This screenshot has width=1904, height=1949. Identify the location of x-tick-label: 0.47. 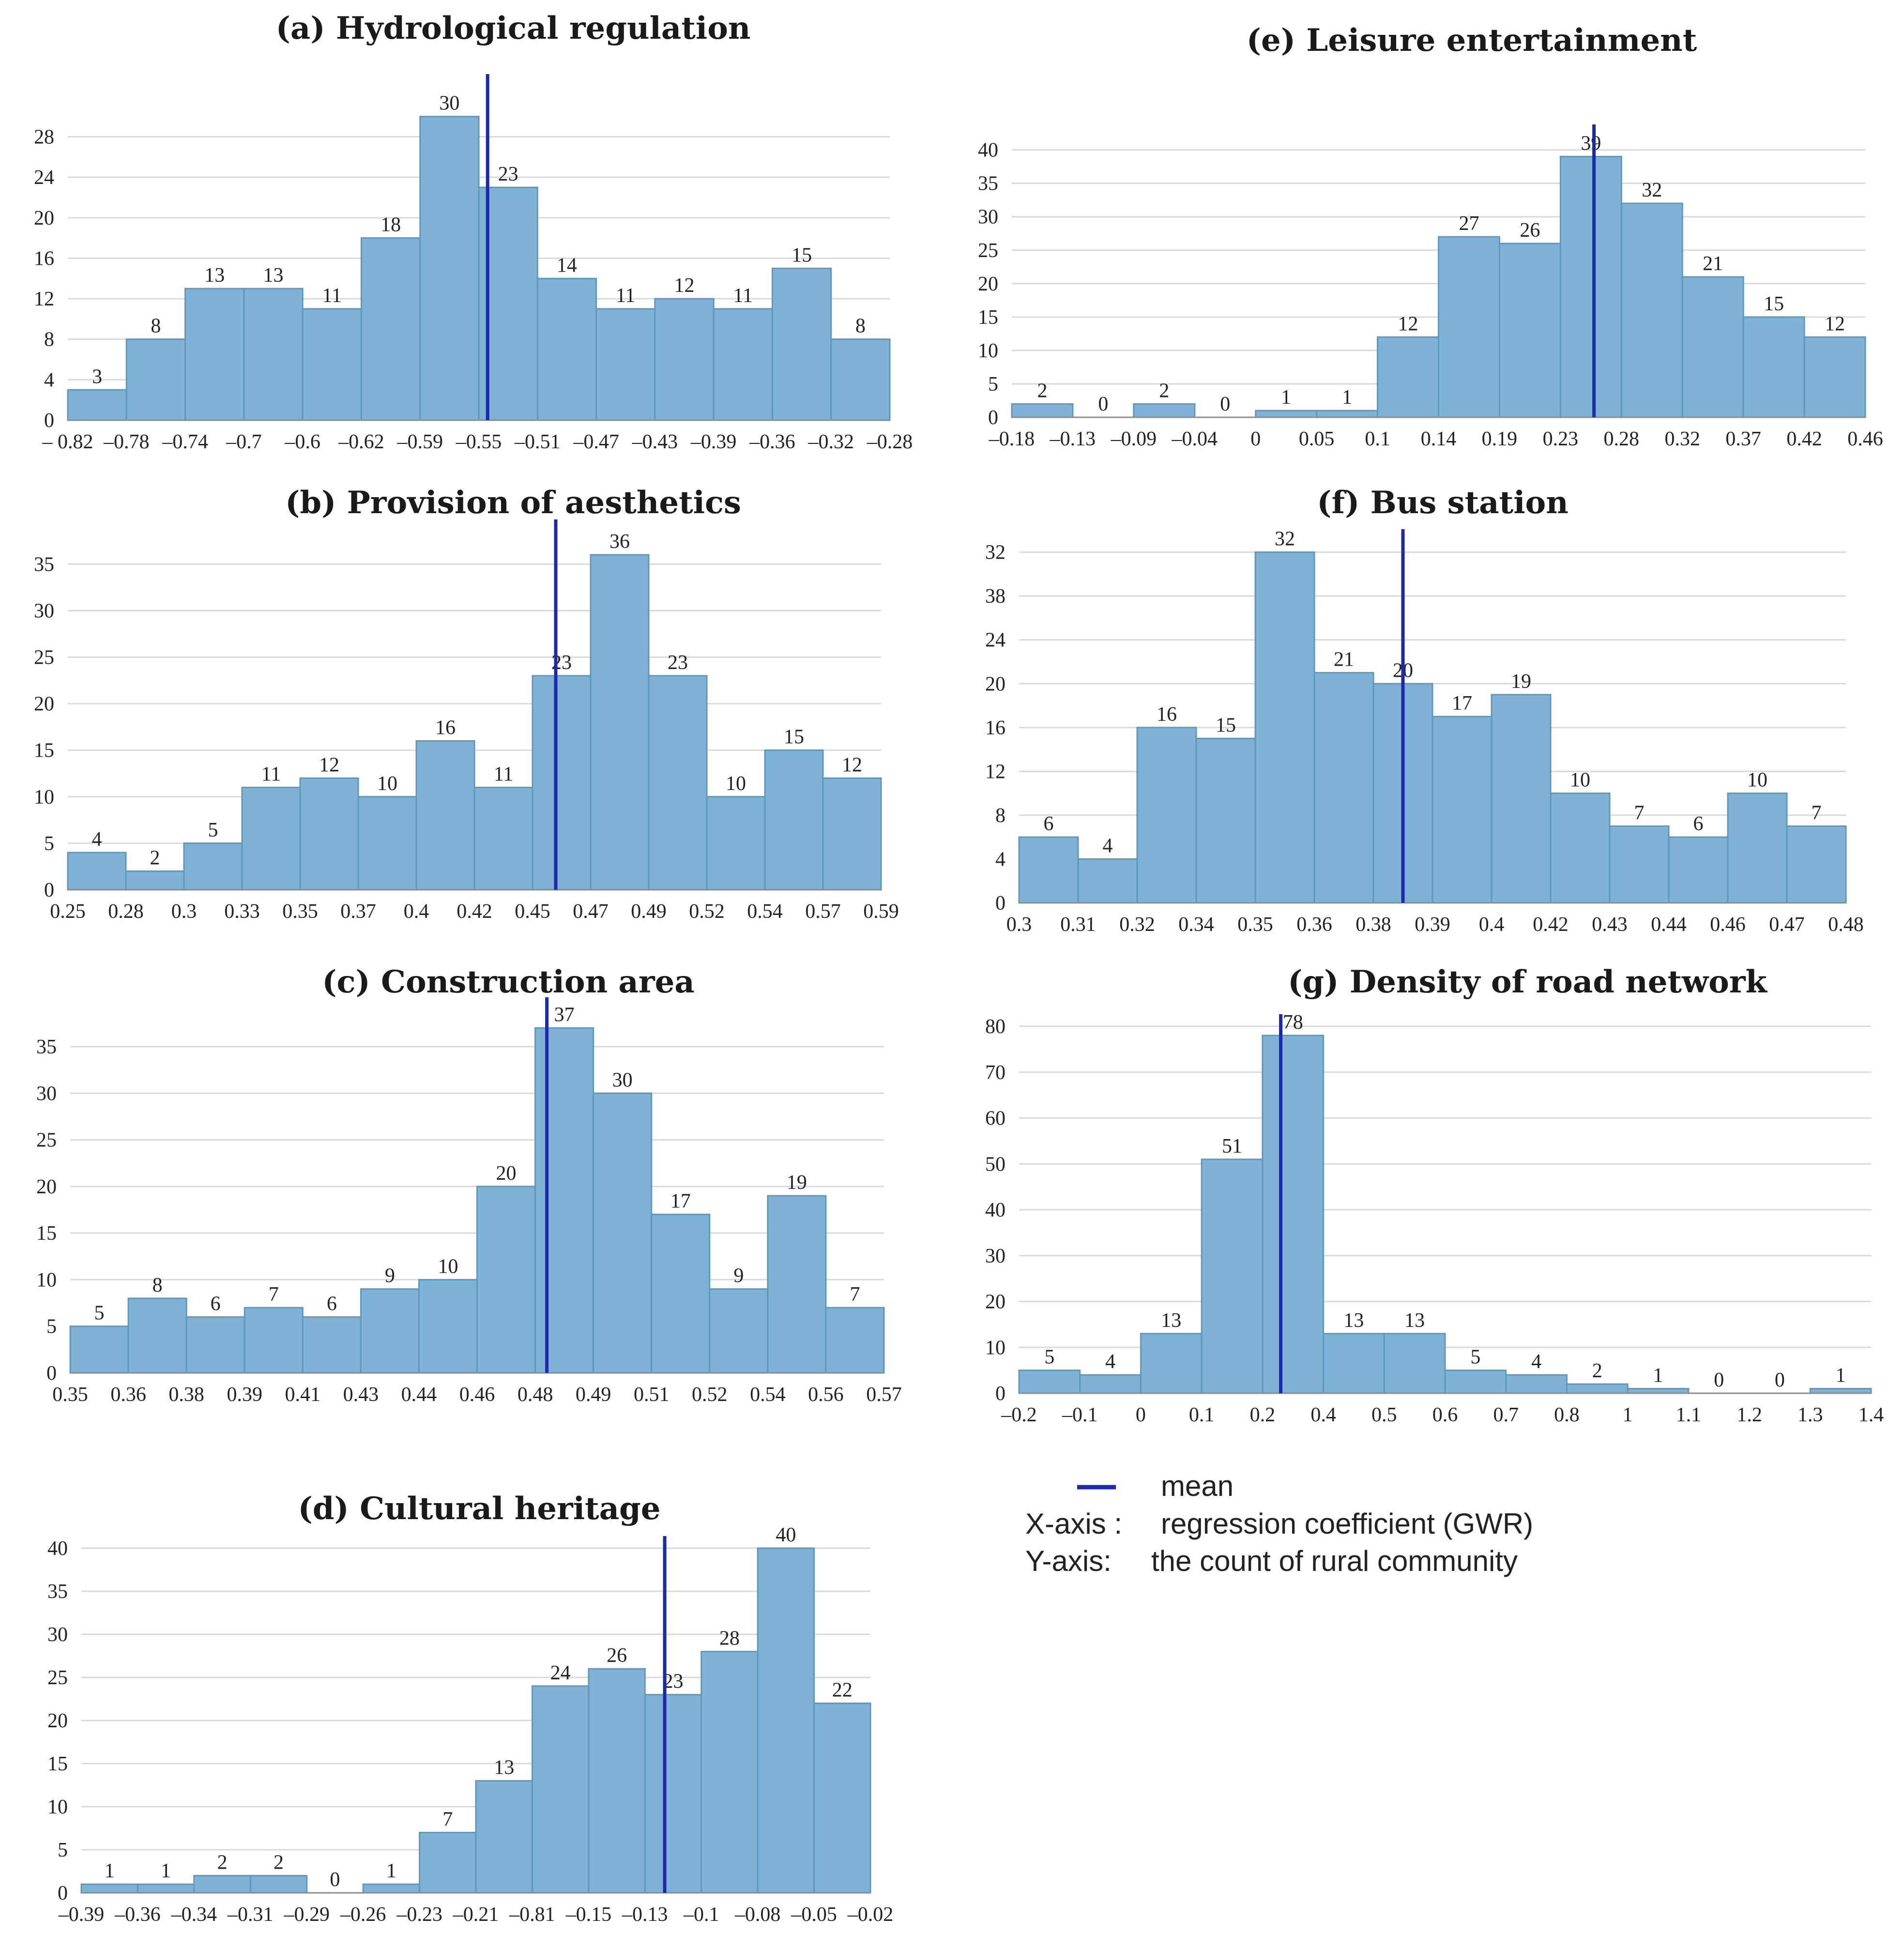
(1787, 925).